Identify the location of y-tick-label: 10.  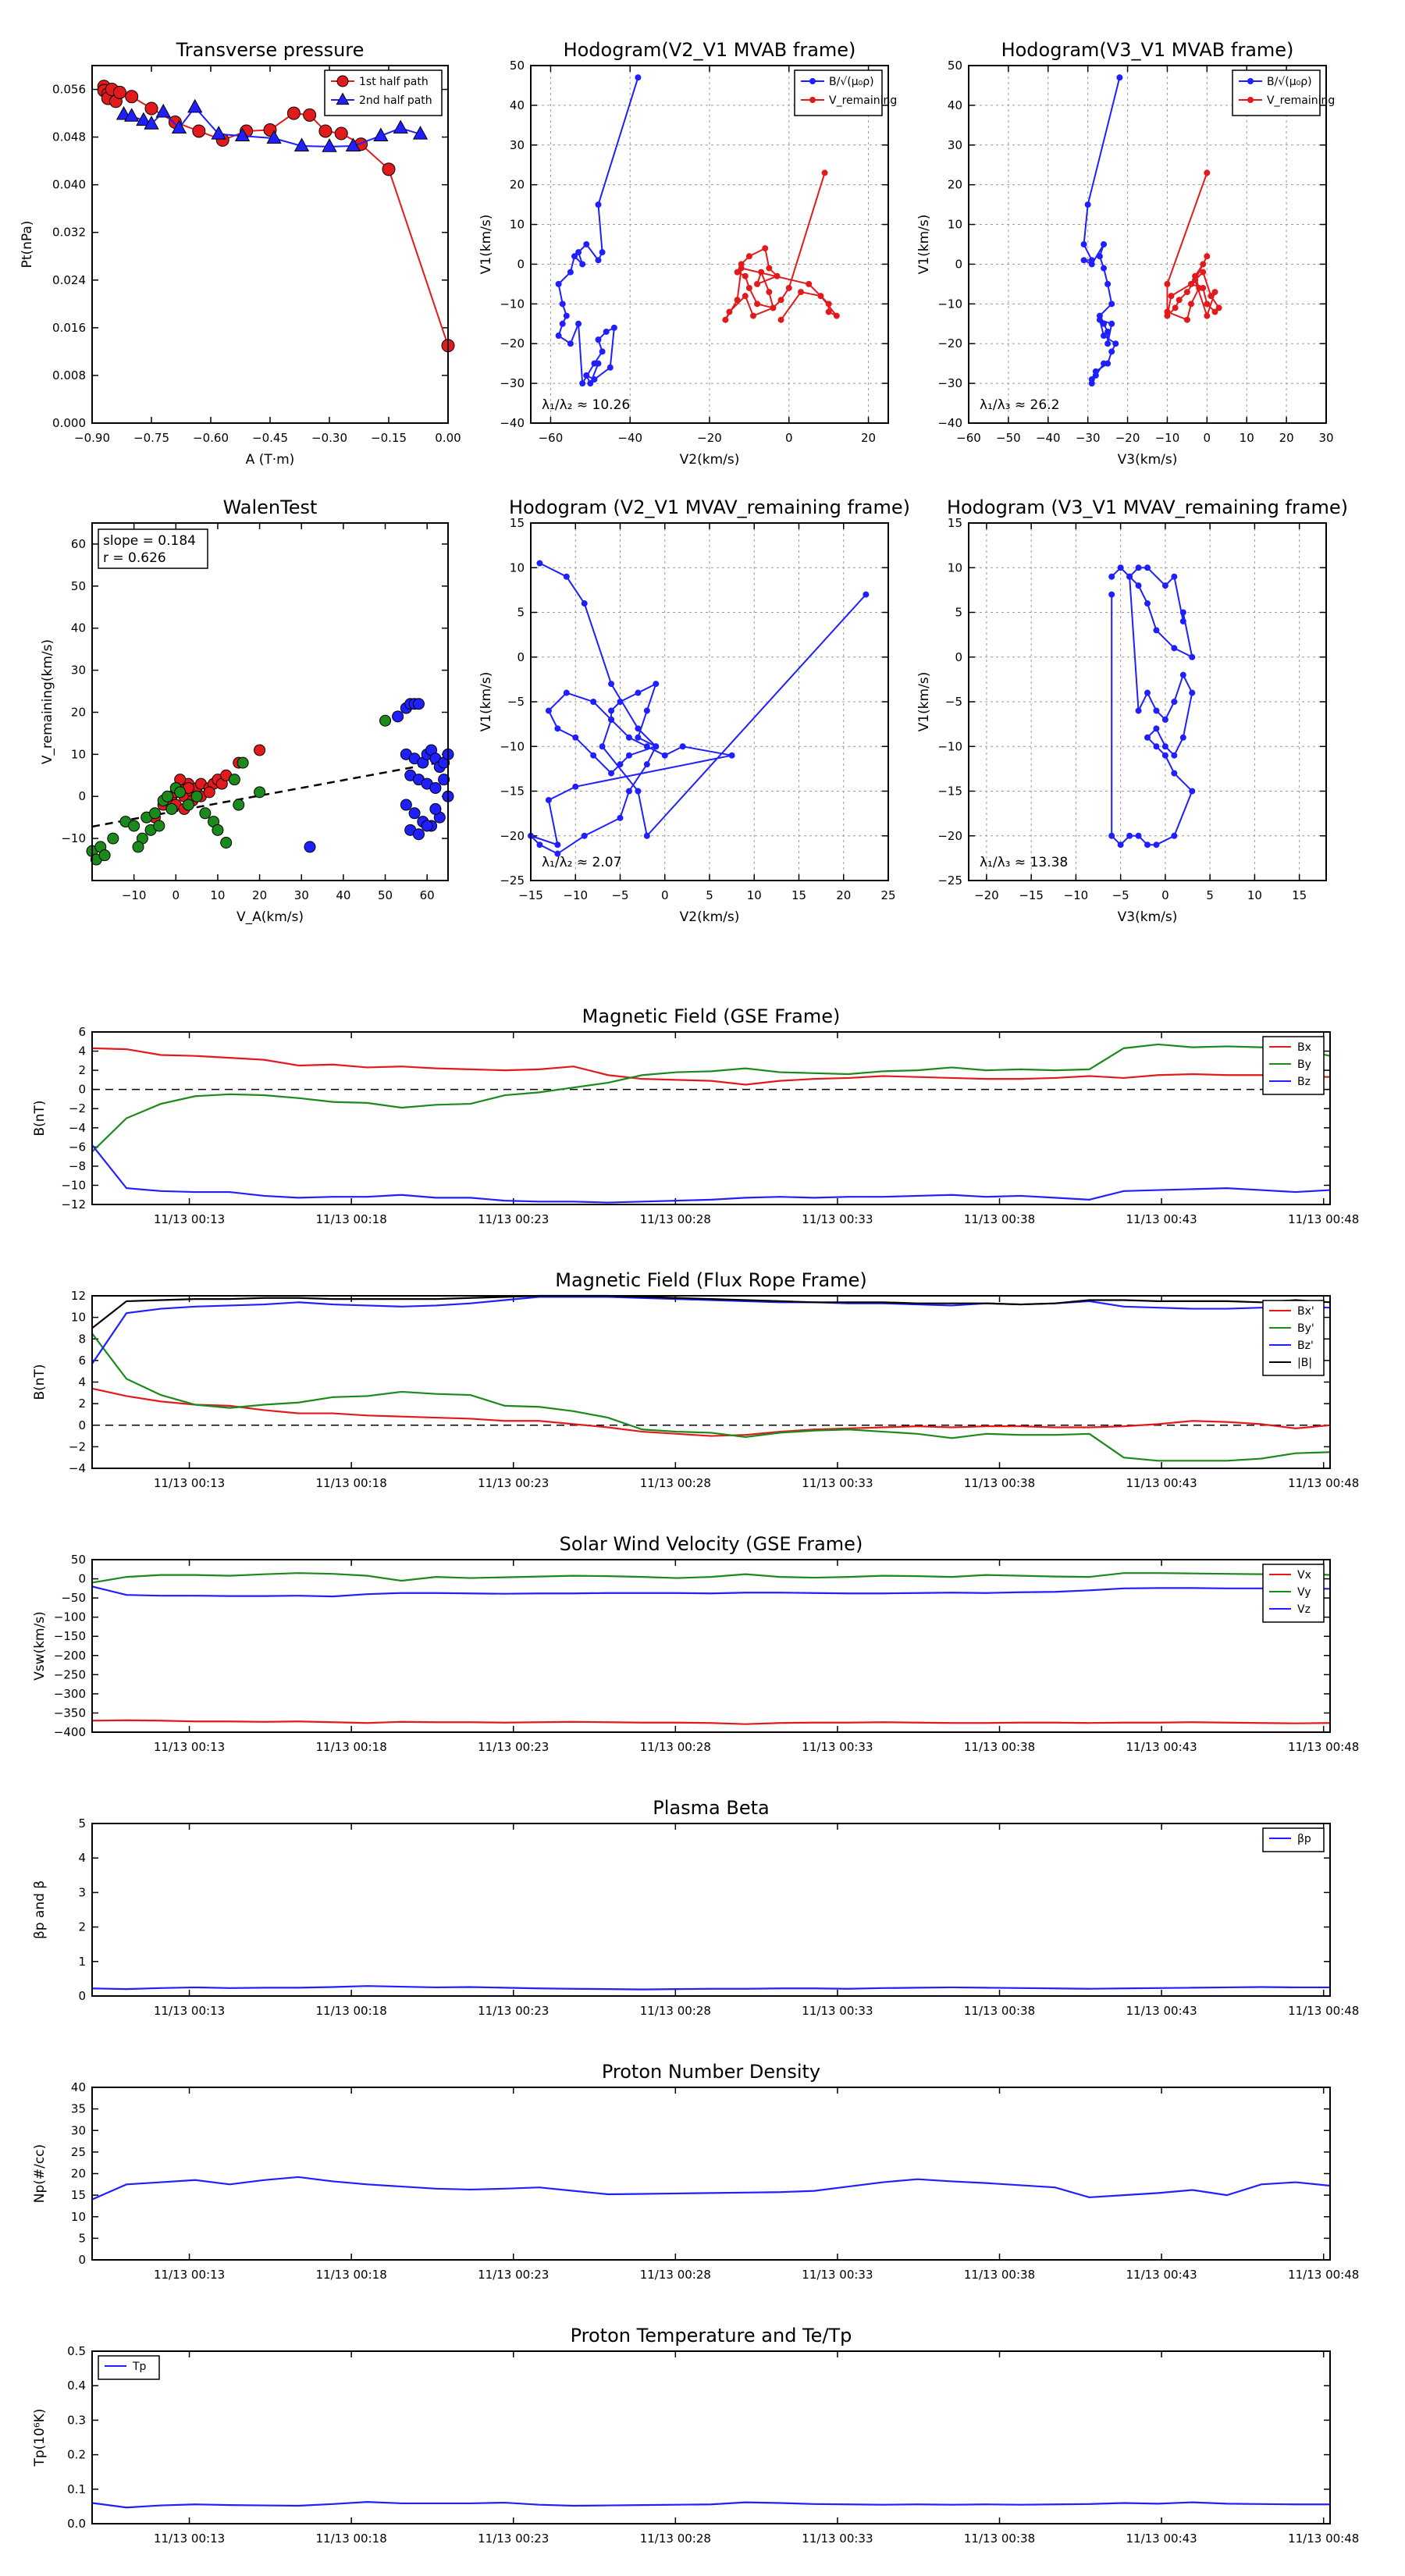
(517, 567).